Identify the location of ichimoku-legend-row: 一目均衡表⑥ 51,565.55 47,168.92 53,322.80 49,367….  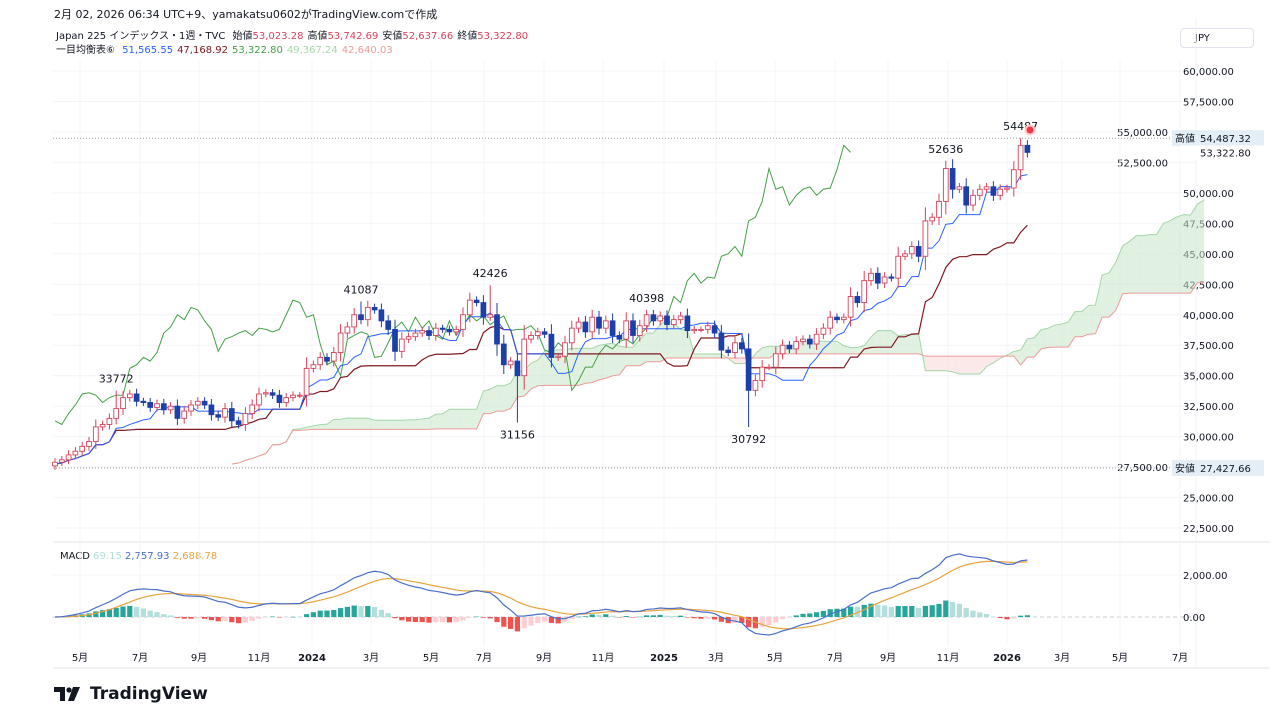
(296, 51).